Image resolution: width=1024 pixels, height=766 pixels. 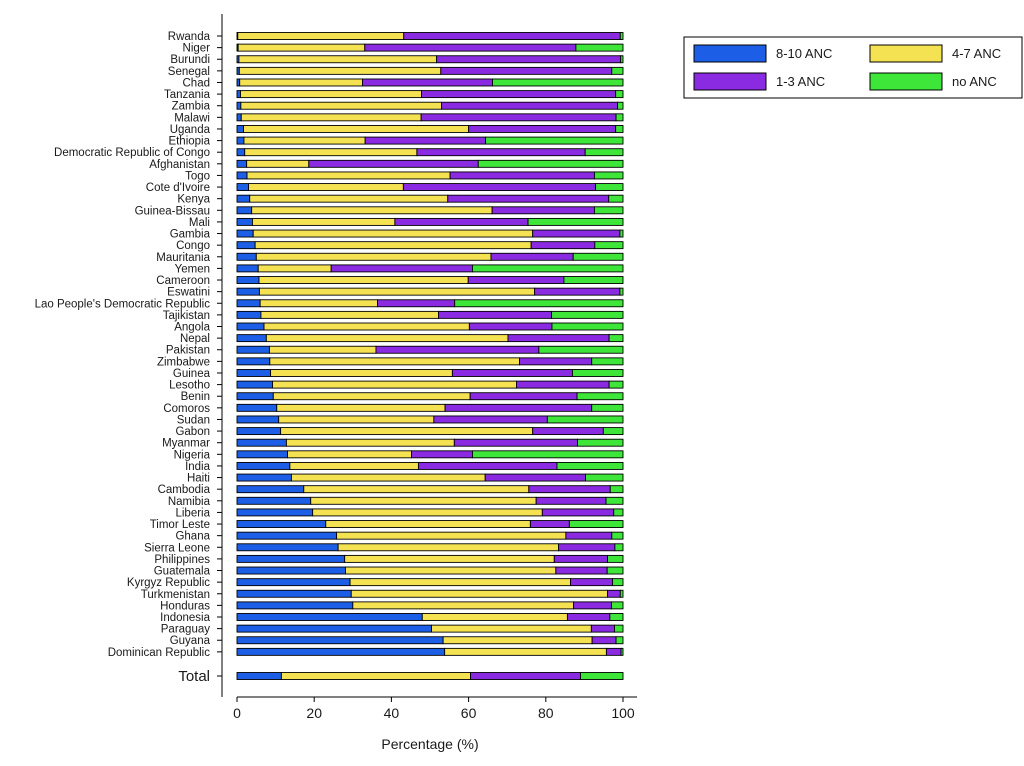 What do you see at coordinates (192, 269) in the screenshot?
I see `category-label: Yemen` at bounding box center [192, 269].